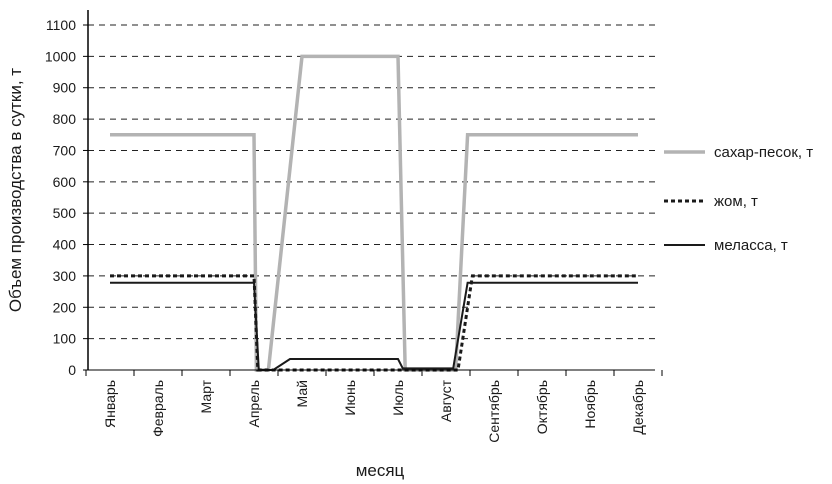  What do you see at coordinates (65, 213) in the screenshot?
I see `y-tick-label: 500` at bounding box center [65, 213].